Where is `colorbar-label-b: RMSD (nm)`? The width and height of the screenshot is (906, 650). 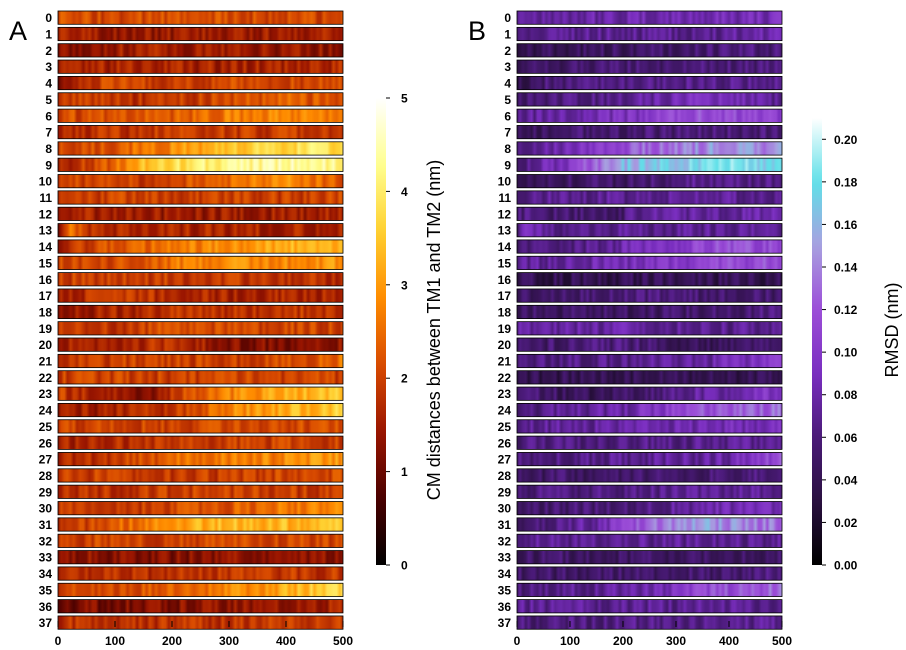
colorbar-label-b: RMSD (nm) is located at coordinates (892, 330).